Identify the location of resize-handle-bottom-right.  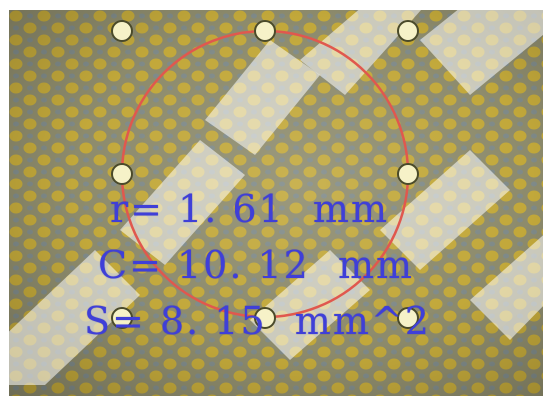
(408, 318).